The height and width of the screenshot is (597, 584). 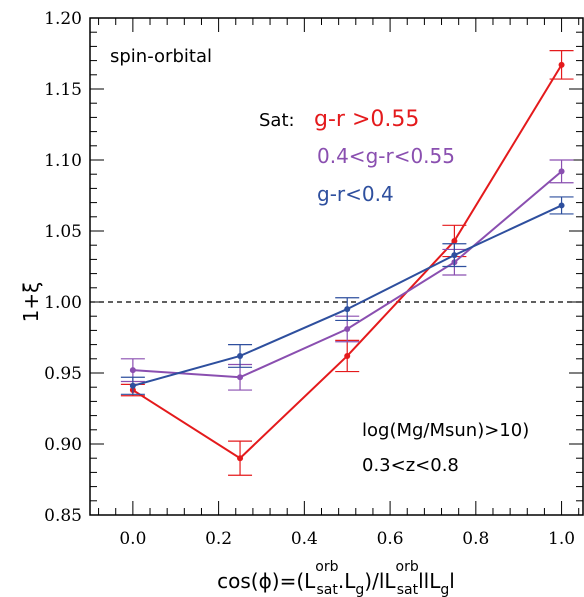 I want to click on x-title-part: l, so click(x=452, y=581).